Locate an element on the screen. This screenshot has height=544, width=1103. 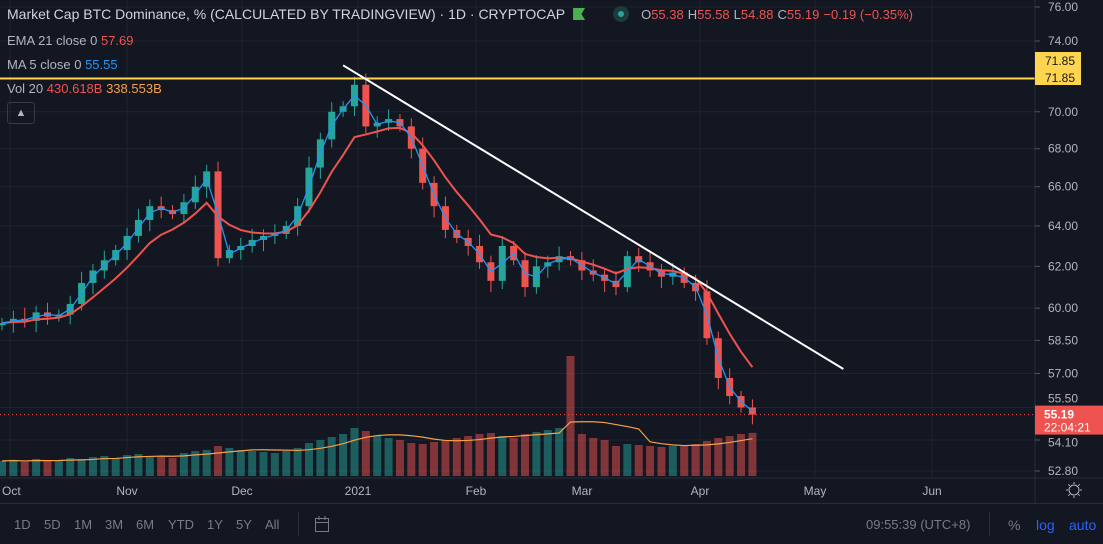
price-tick-label: 57.00 is located at coordinates (1063, 373).